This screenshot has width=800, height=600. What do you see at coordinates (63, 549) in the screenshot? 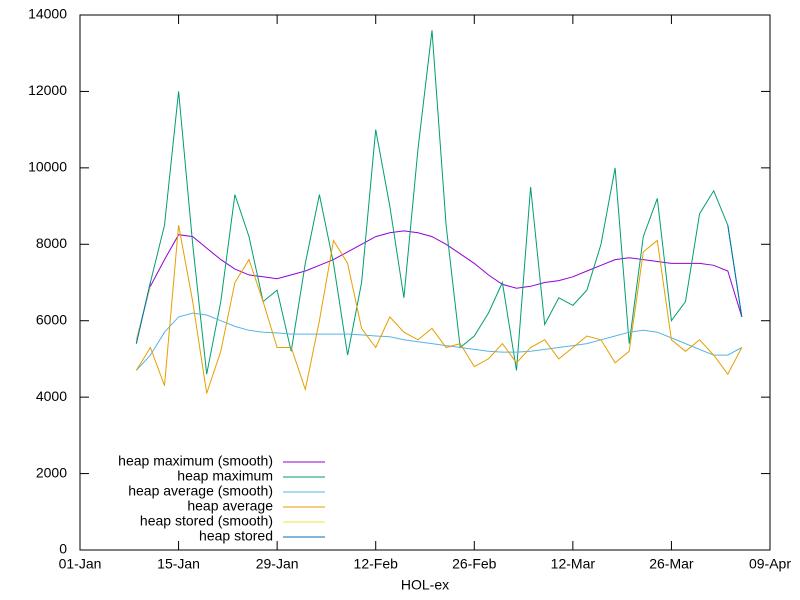
I see `y-tick-label: 0` at bounding box center [63, 549].